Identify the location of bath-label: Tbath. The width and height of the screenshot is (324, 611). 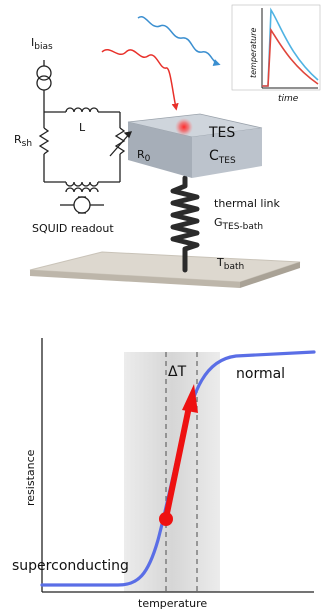
(230, 264).